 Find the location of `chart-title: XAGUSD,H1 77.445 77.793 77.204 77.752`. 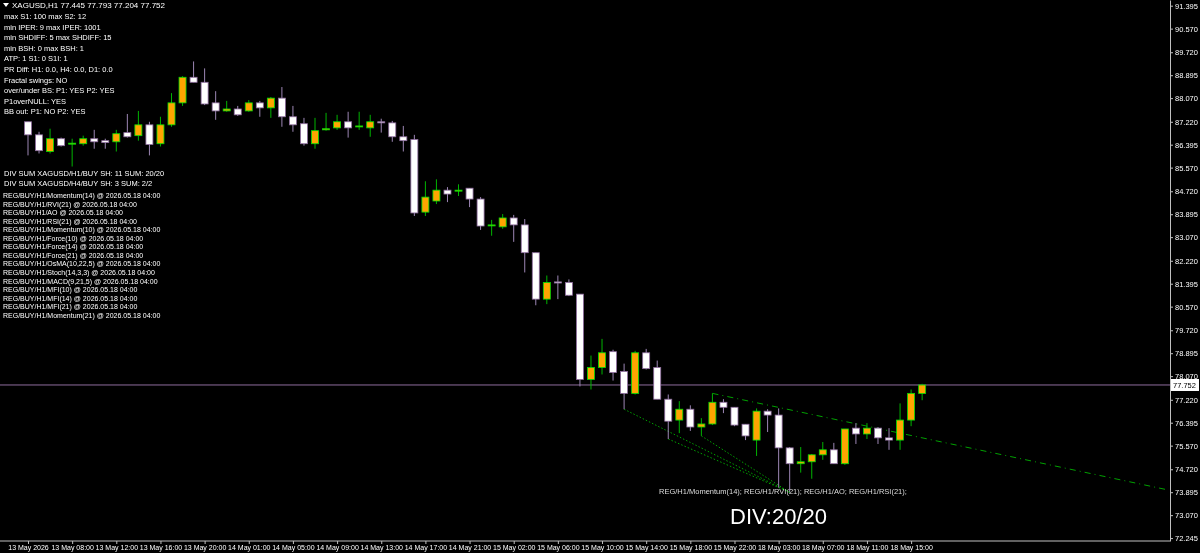

chart-title: XAGUSD,H1 77.445 77.793 77.204 77.752 is located at coordinates (89, 5).